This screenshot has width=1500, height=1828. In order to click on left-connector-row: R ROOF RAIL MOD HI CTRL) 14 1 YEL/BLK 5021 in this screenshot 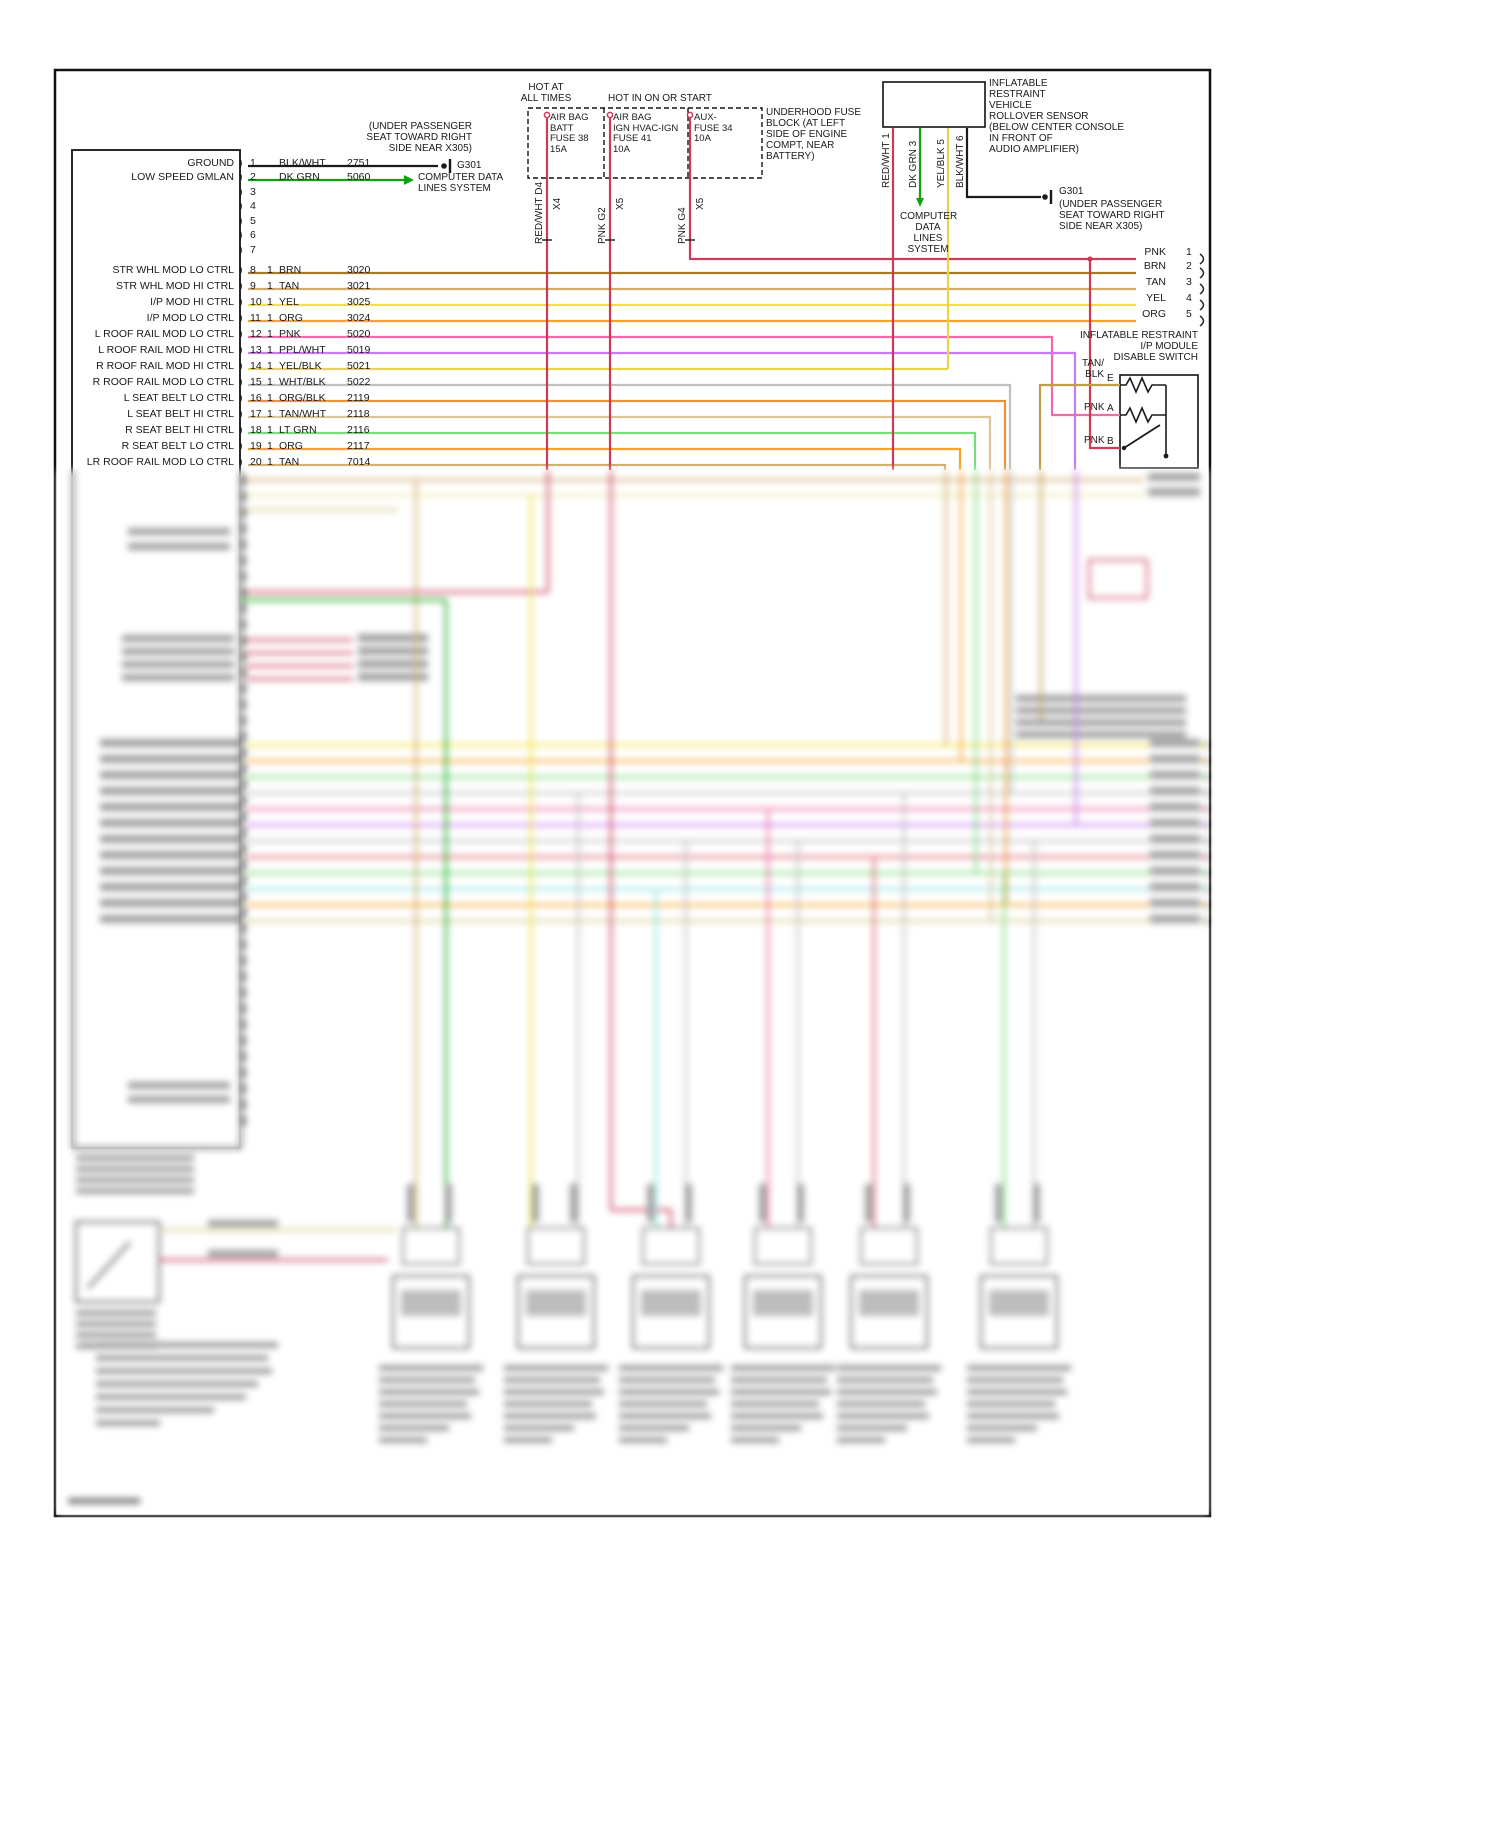, I will do `click(220, 366)`.